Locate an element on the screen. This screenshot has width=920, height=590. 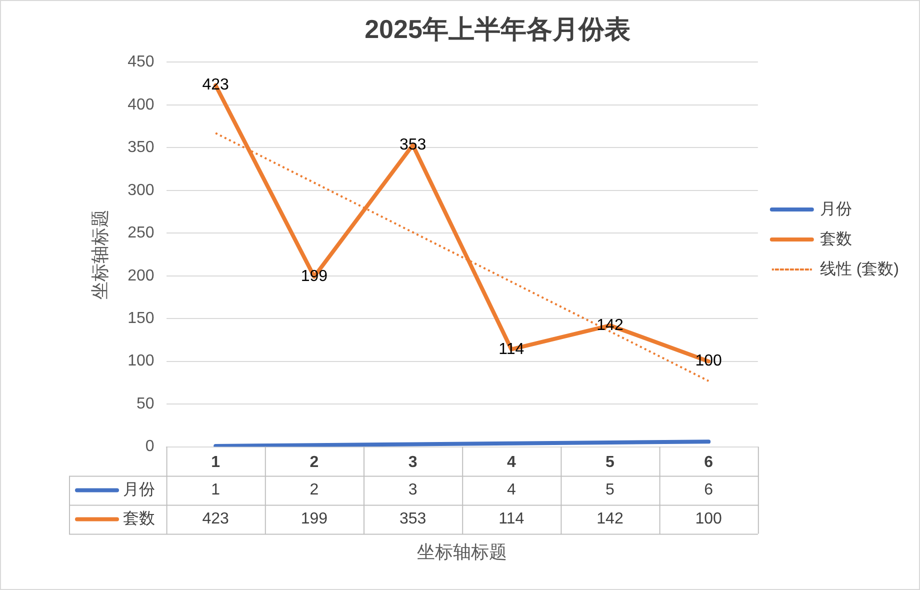
data-label: 353 is located at coordinates (412, 519).